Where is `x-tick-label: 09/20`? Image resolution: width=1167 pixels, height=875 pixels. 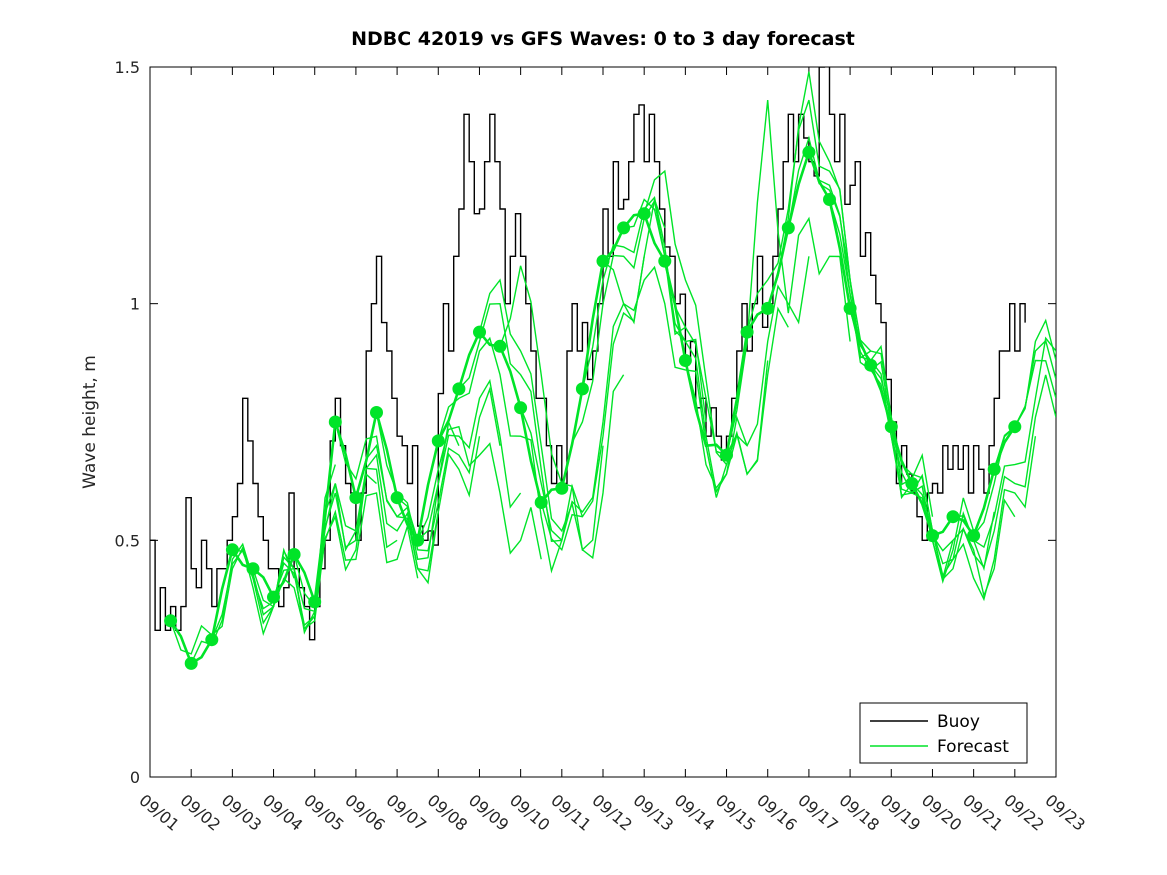
x-tick-label: 09/20 is located at coordinates (942, 813).